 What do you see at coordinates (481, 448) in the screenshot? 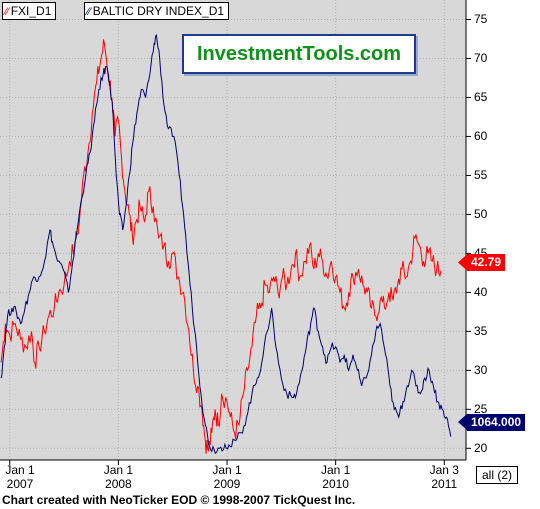
I see `y-tick-label: 20` at bounding box center [481, 448].